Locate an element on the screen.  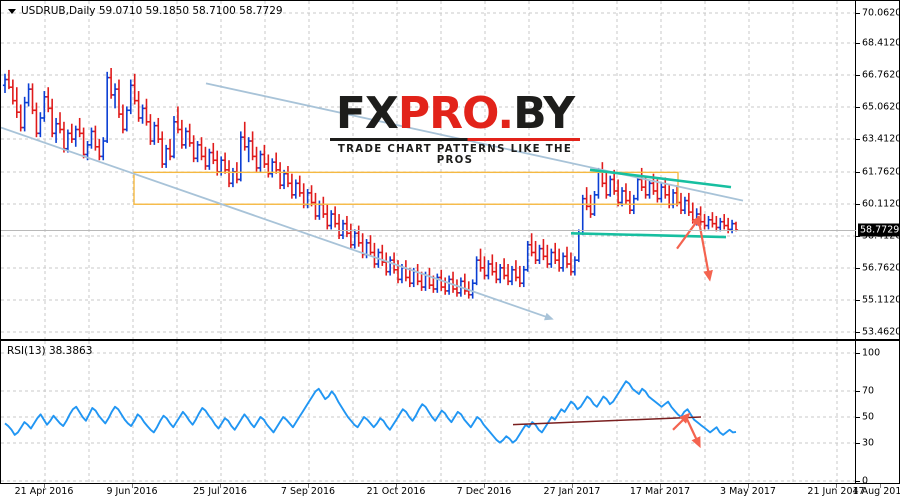
price-axis-label: 61.7620 is located at coordinates (881, 172).